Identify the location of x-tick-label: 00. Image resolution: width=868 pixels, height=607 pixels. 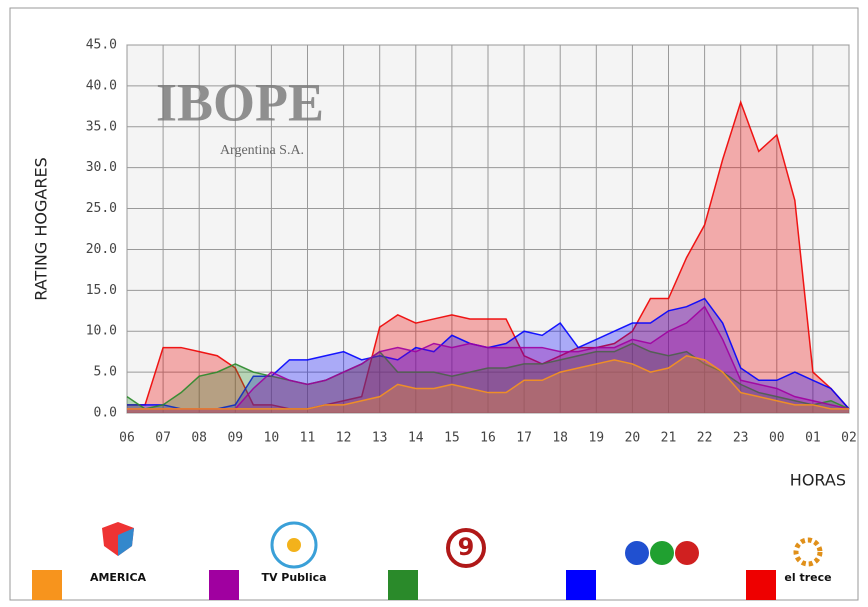
(777, 438).